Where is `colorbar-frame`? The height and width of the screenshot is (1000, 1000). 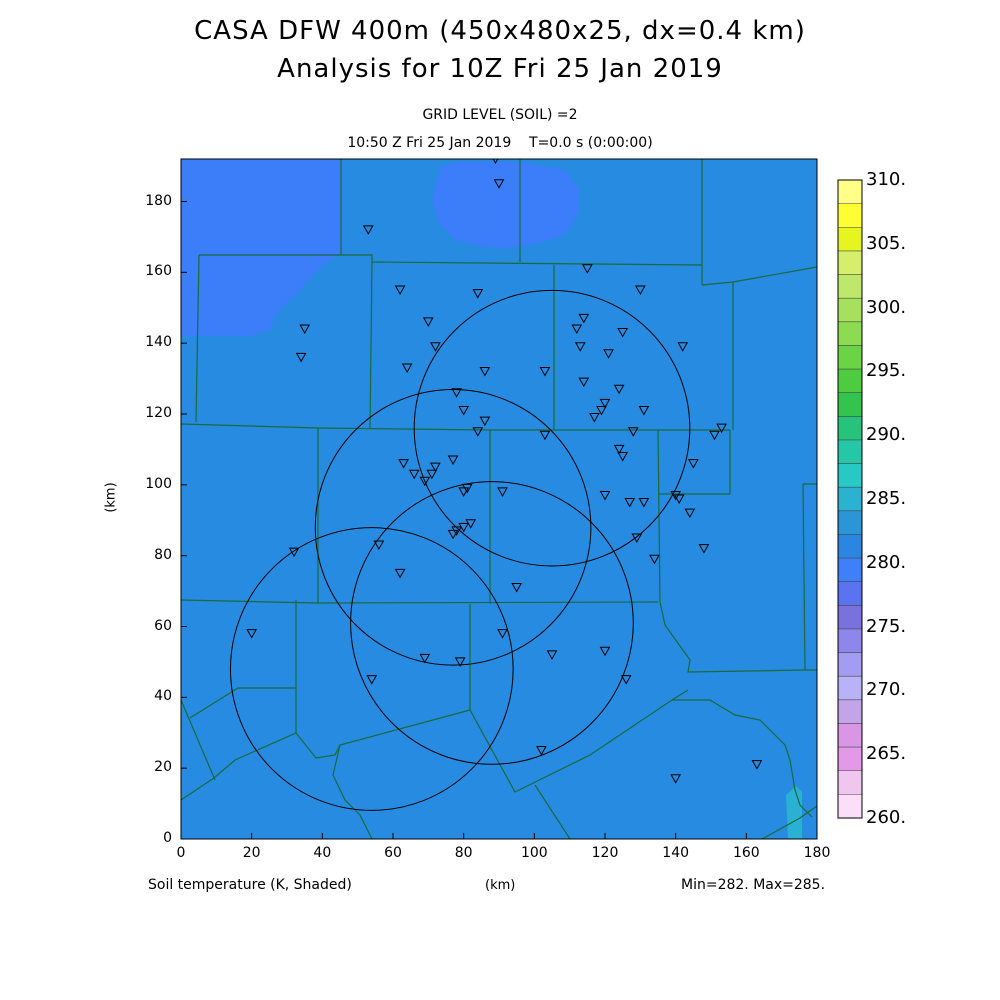 colorbar-frame is located at coordinates (850, 499).